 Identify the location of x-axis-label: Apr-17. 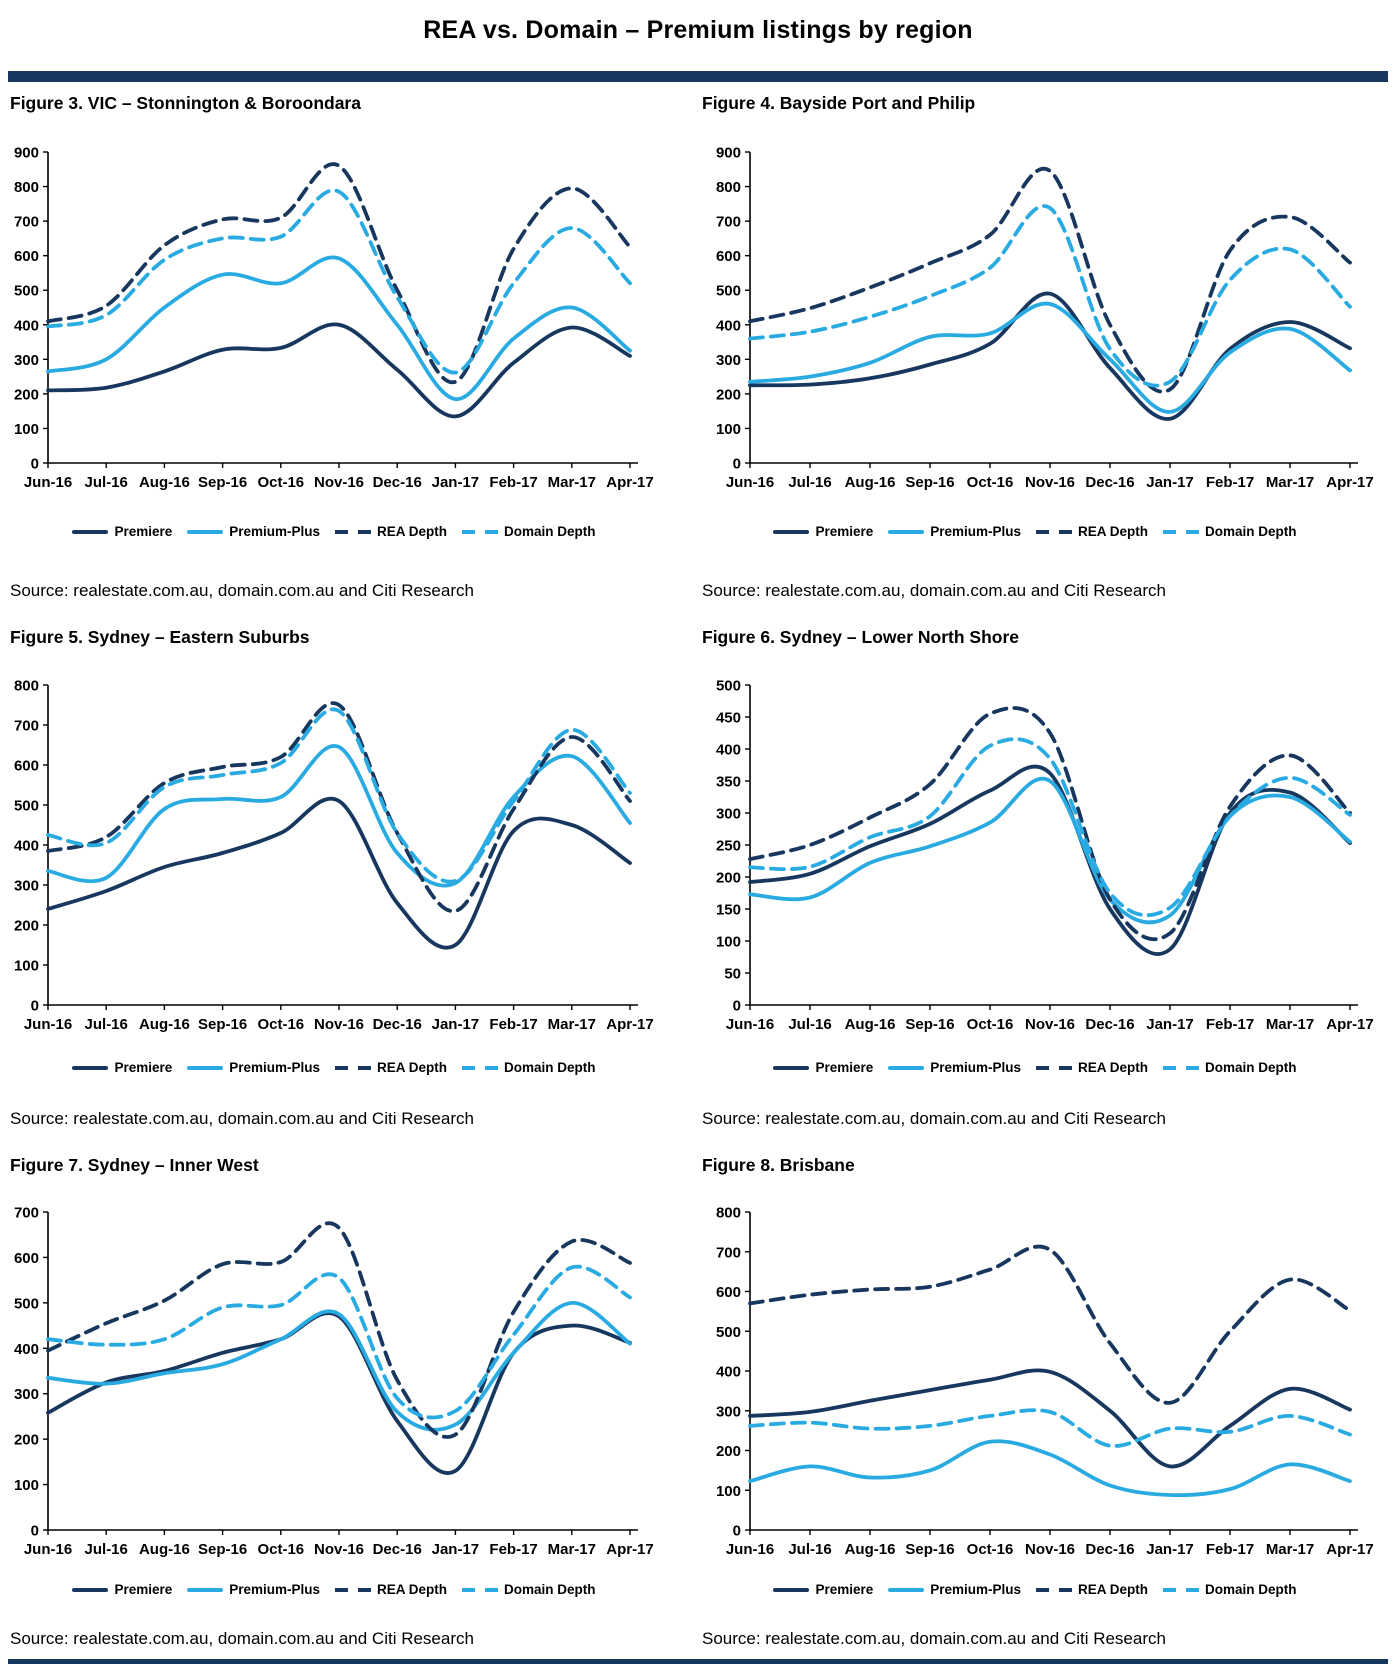
(630, 1024).